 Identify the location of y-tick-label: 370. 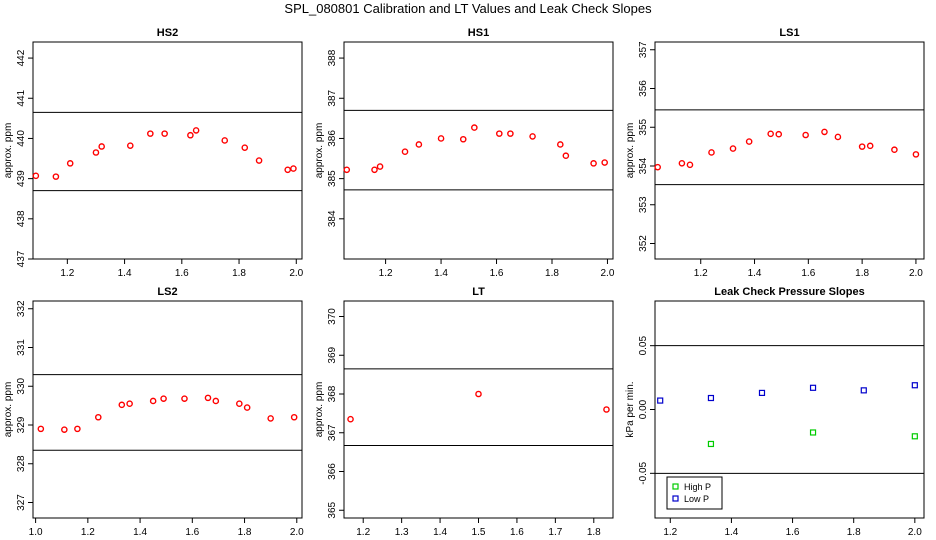
(332, 316).